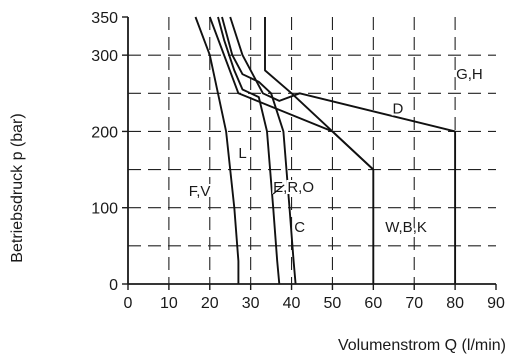 Image resolution: width=510 pixels, height=358 pixels. I want to click on curve-label: C, so click(299, 227).